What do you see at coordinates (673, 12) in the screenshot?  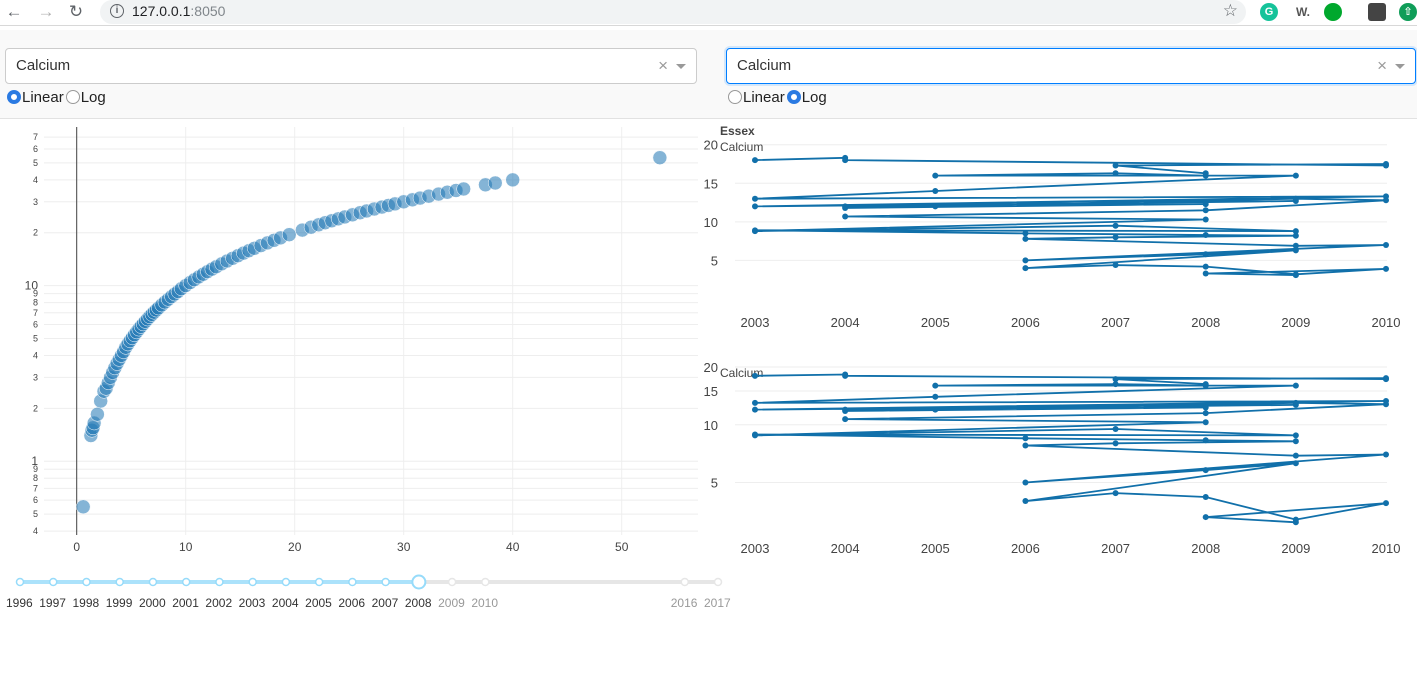 I see `address-bar: i 127.0.0.1:8050 ☆` at bounding box center [673, 12].